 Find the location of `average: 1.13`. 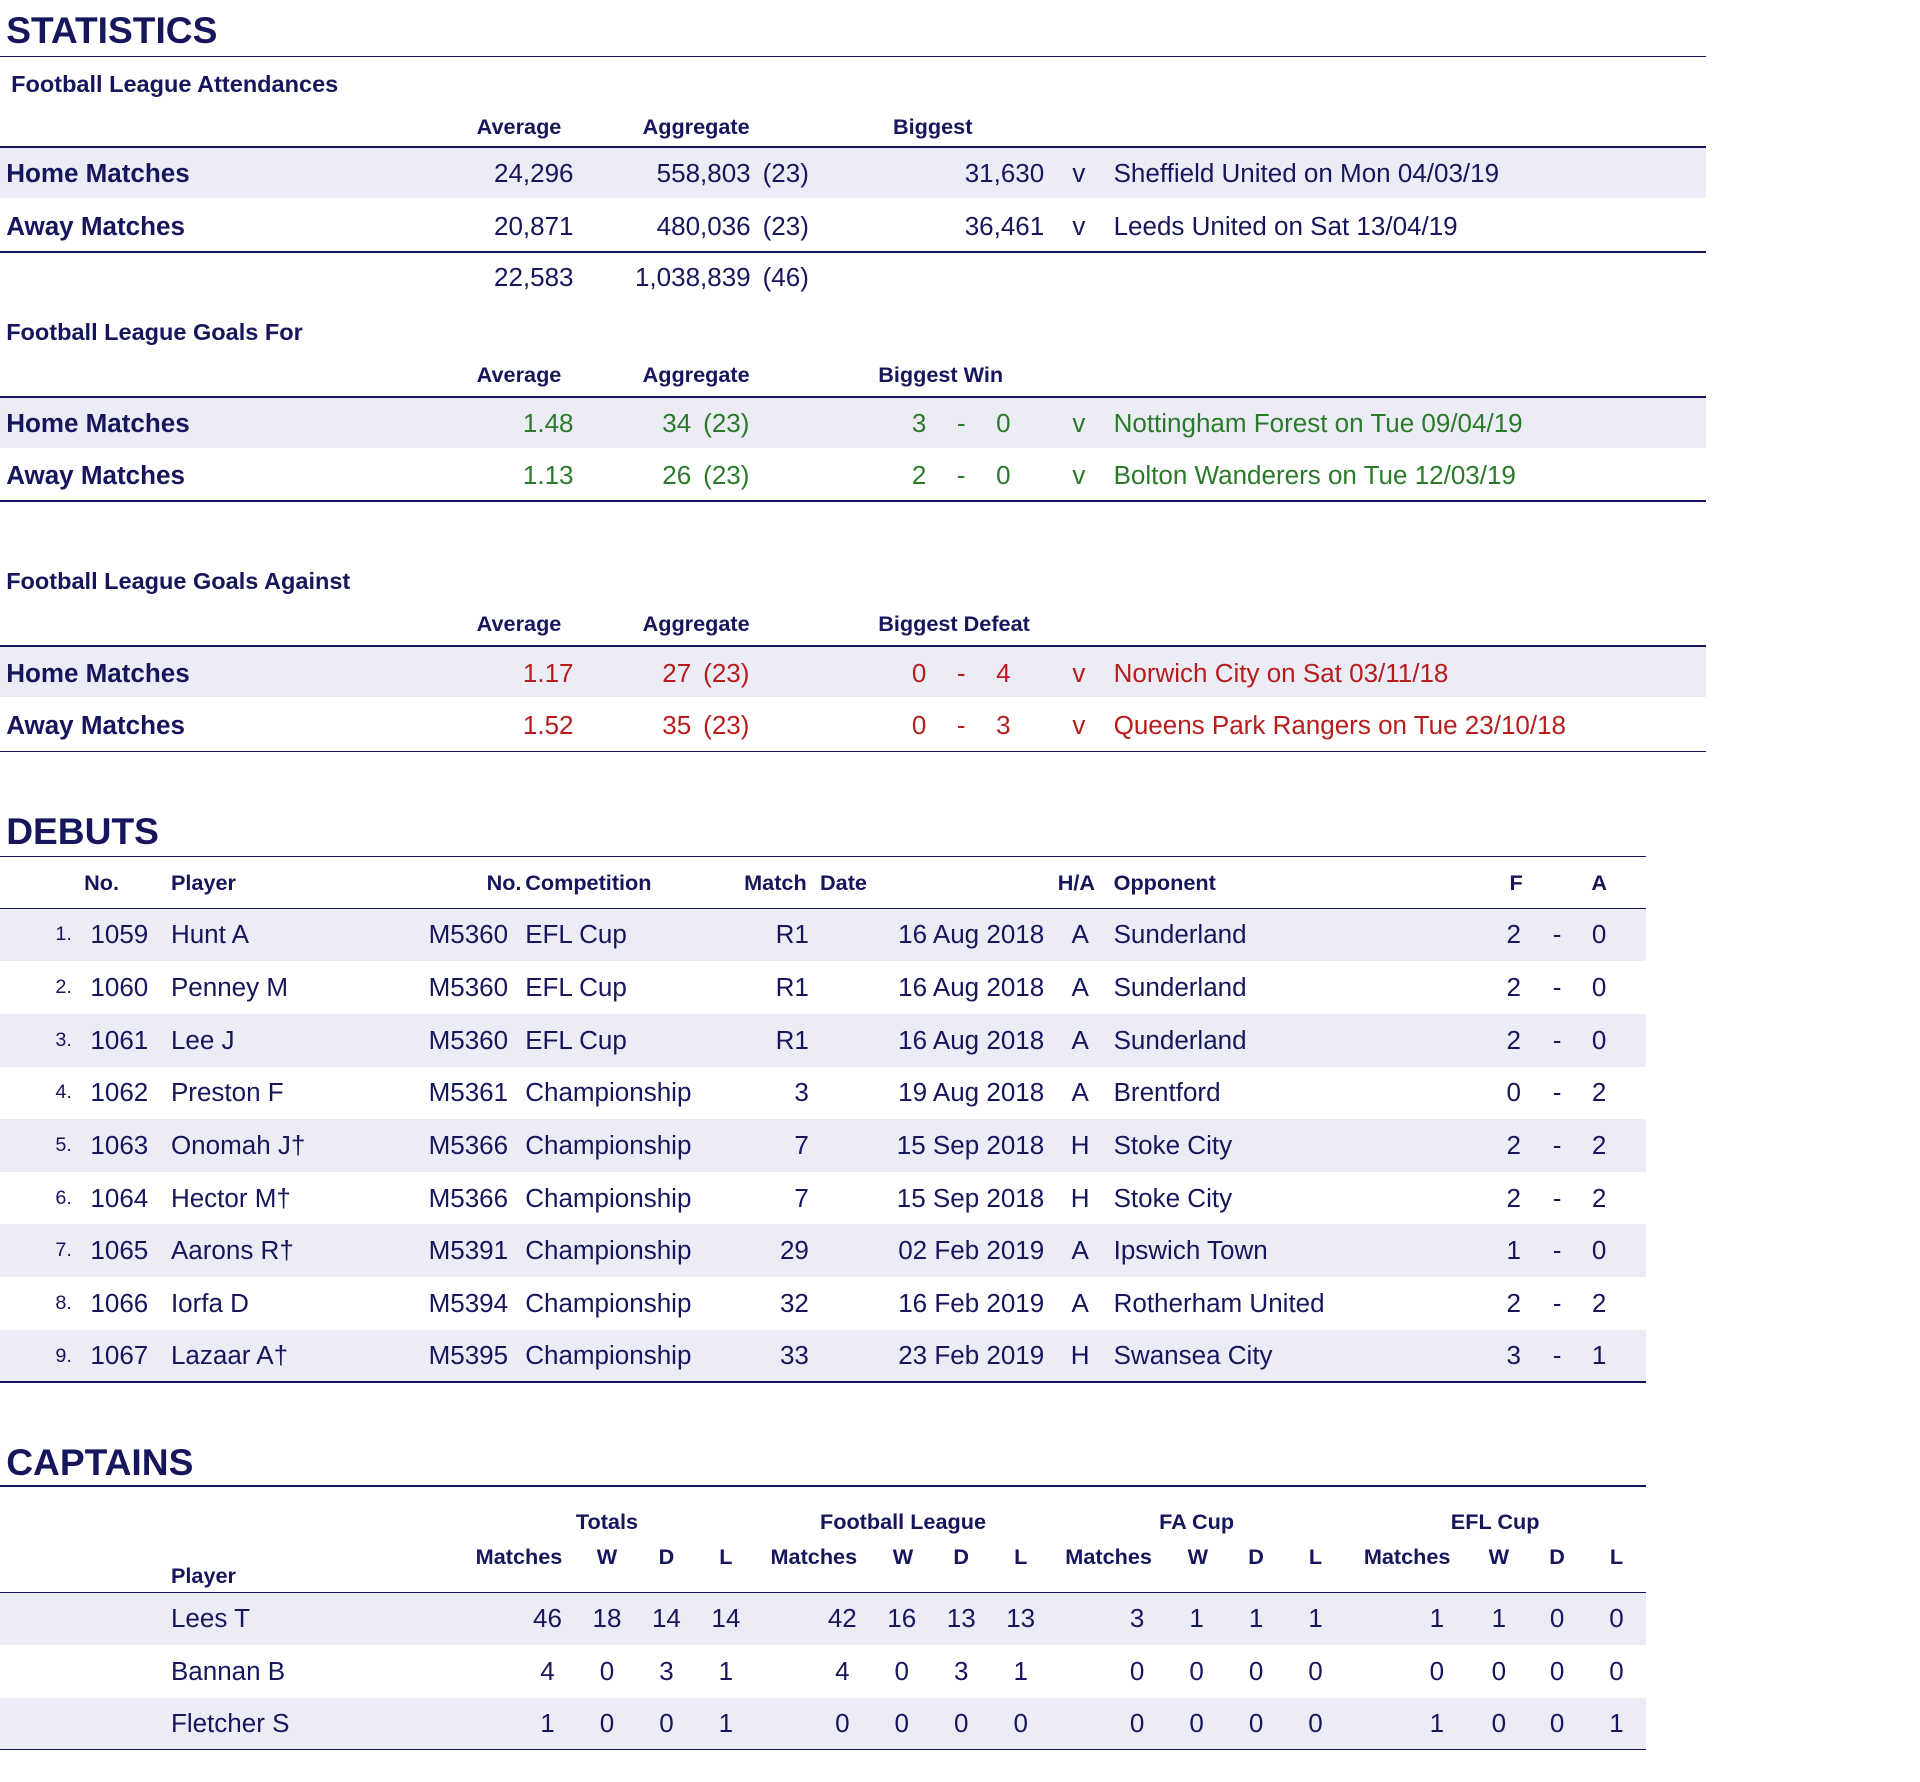

average: 1.13 is located at coordinates (548, 474).